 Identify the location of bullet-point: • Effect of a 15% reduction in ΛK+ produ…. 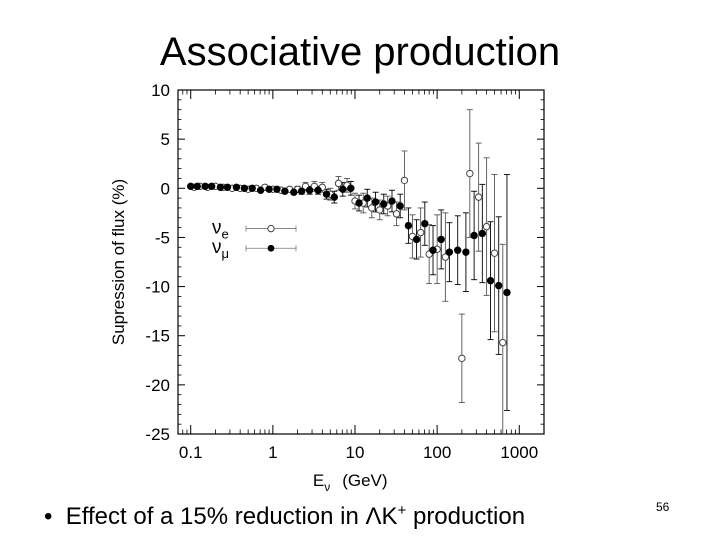
(284, 517).